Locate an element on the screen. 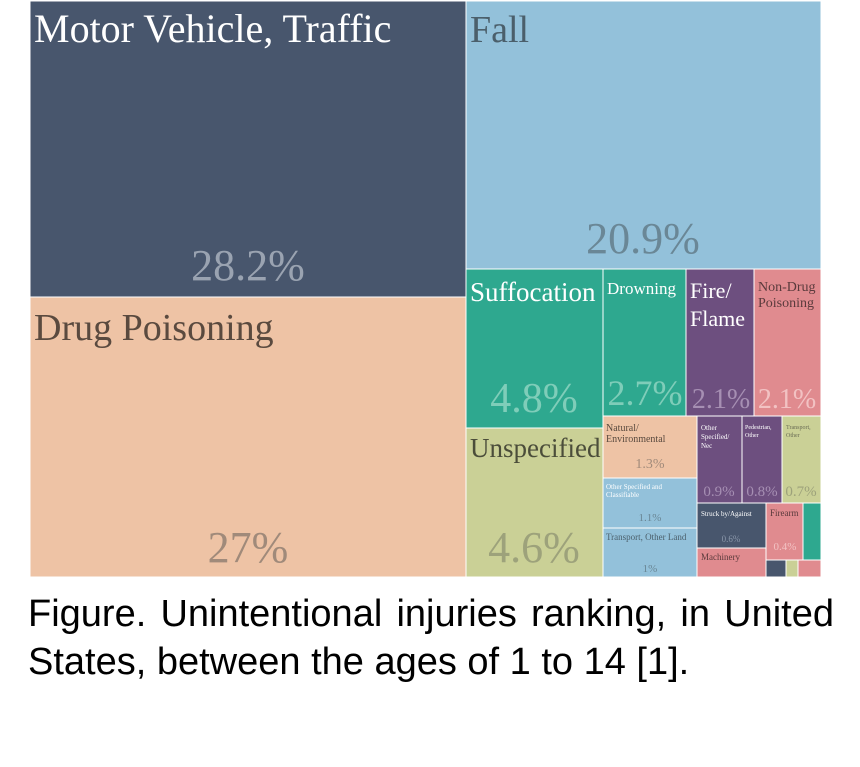  tile-value-transport-other-land: 1% is located at coordinates (650, 569).